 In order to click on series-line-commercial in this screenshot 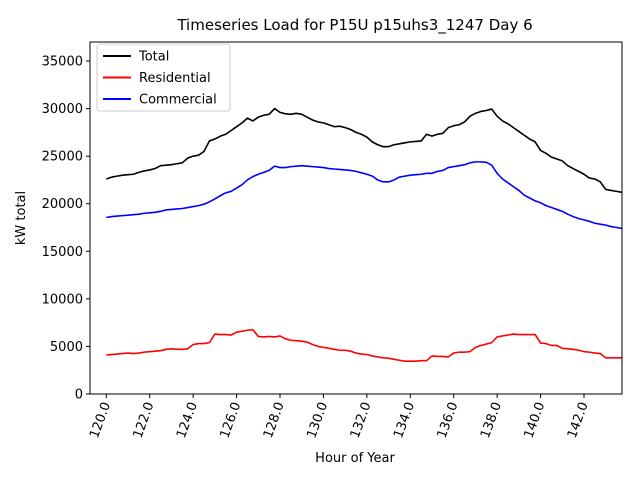, I will do `click(364, 195)`.